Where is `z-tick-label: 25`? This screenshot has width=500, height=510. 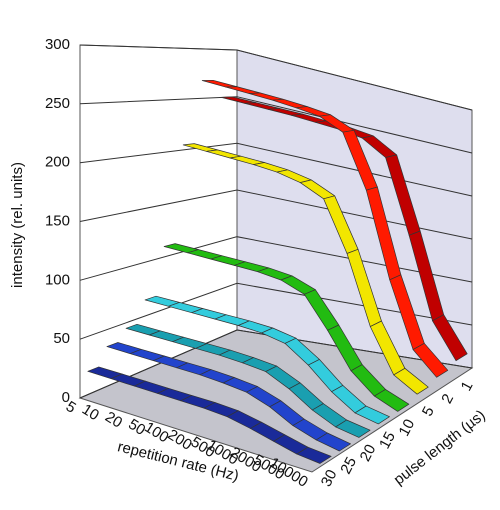 z-tick-label: 25 is located at coordinates (348, 465).